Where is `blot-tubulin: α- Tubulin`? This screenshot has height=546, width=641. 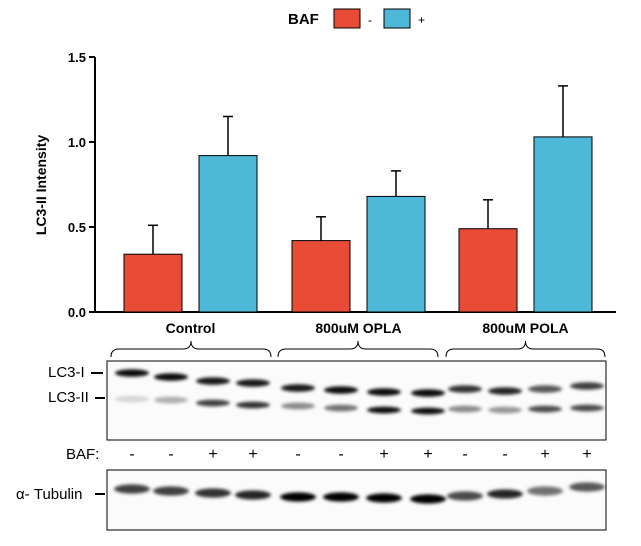
blot-tubulin: α- Tubulin is located at coordinates (311, 500).